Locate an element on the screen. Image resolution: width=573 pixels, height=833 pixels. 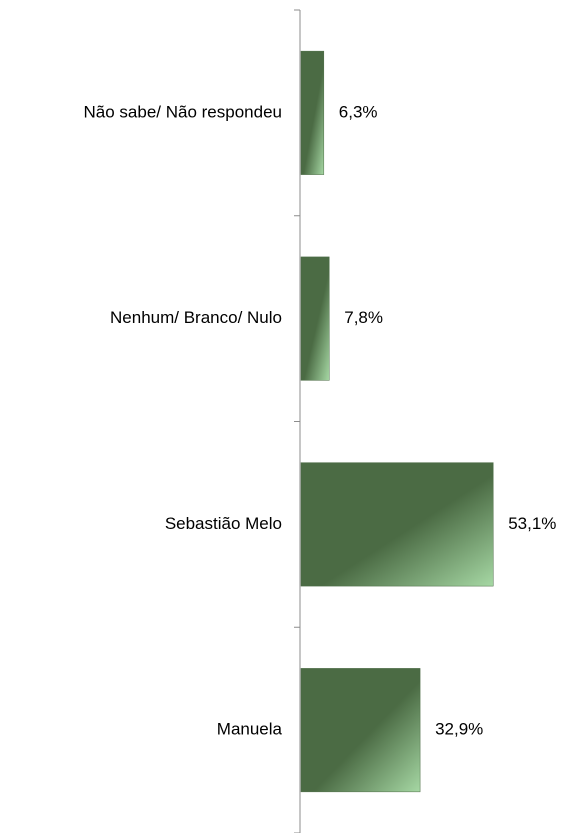
value-label: 7,8% is located at coordinates (363, 317).